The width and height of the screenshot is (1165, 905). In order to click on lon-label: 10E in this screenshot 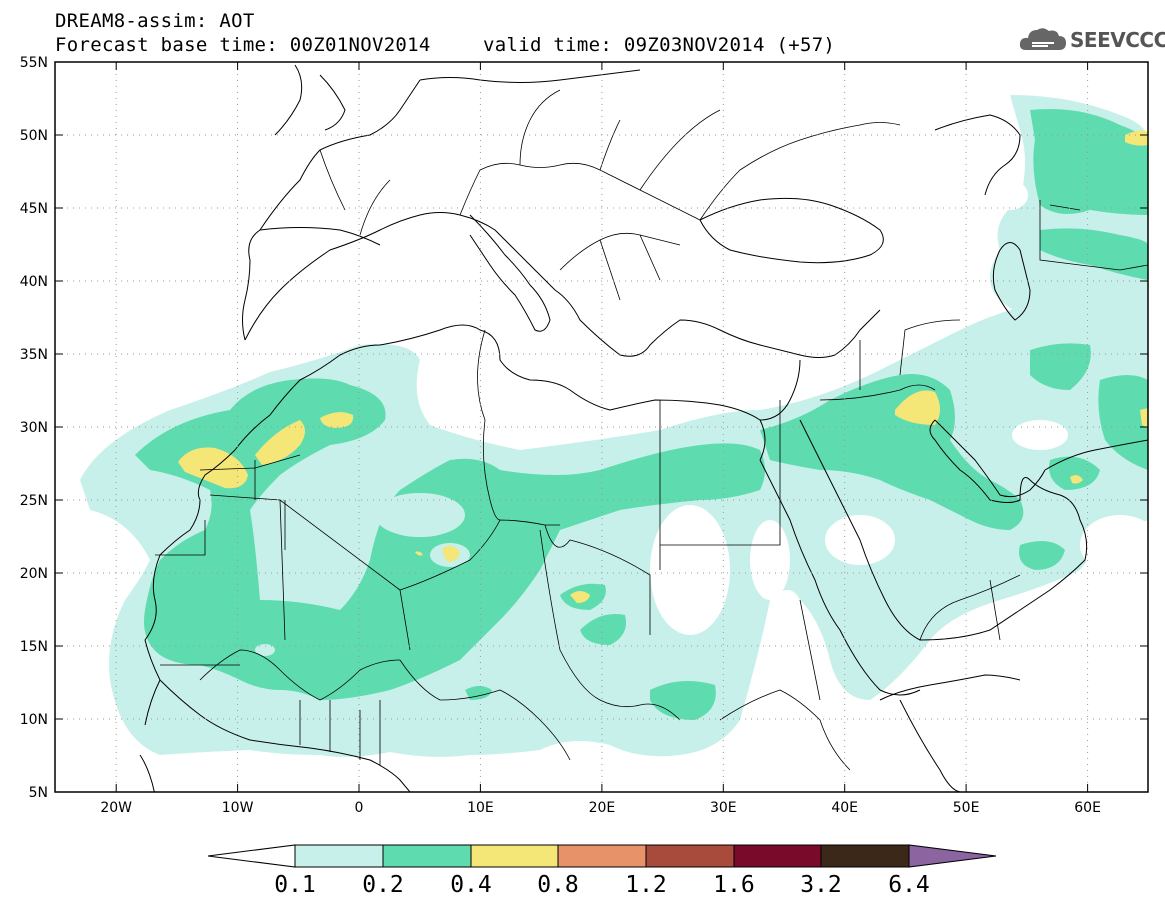, I will do `click(480, 808)`.